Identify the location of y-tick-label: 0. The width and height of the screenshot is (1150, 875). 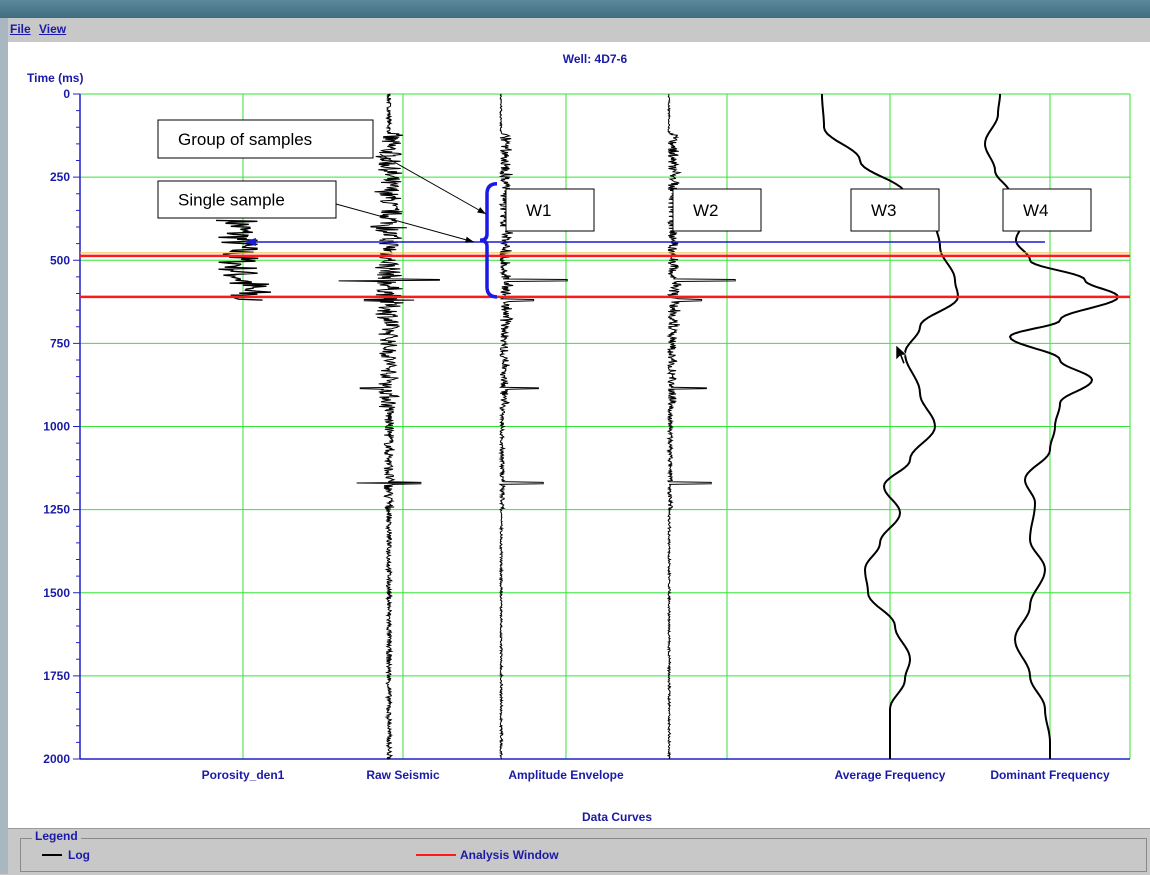
(66, 94).